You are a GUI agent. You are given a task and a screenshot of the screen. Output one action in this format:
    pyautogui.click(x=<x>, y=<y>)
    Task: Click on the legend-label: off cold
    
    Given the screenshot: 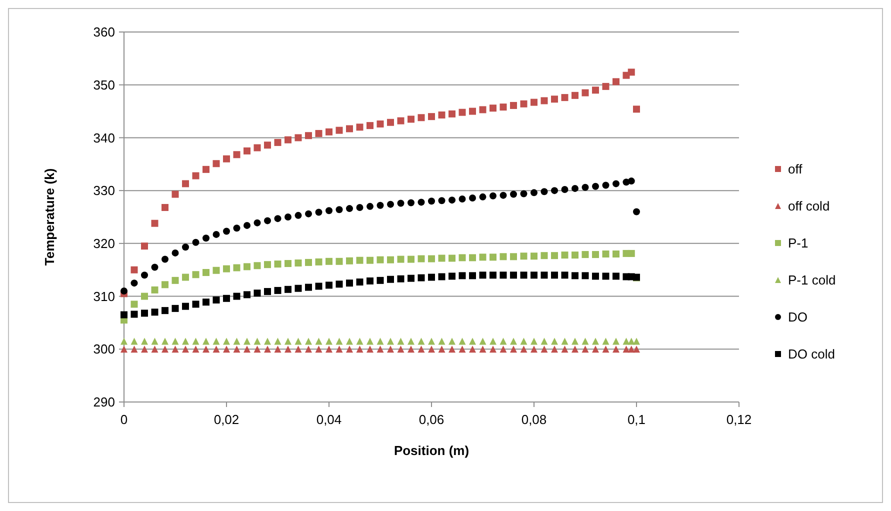 What is the action you would take?
    pyautogui.click(x=809, y=206)
    